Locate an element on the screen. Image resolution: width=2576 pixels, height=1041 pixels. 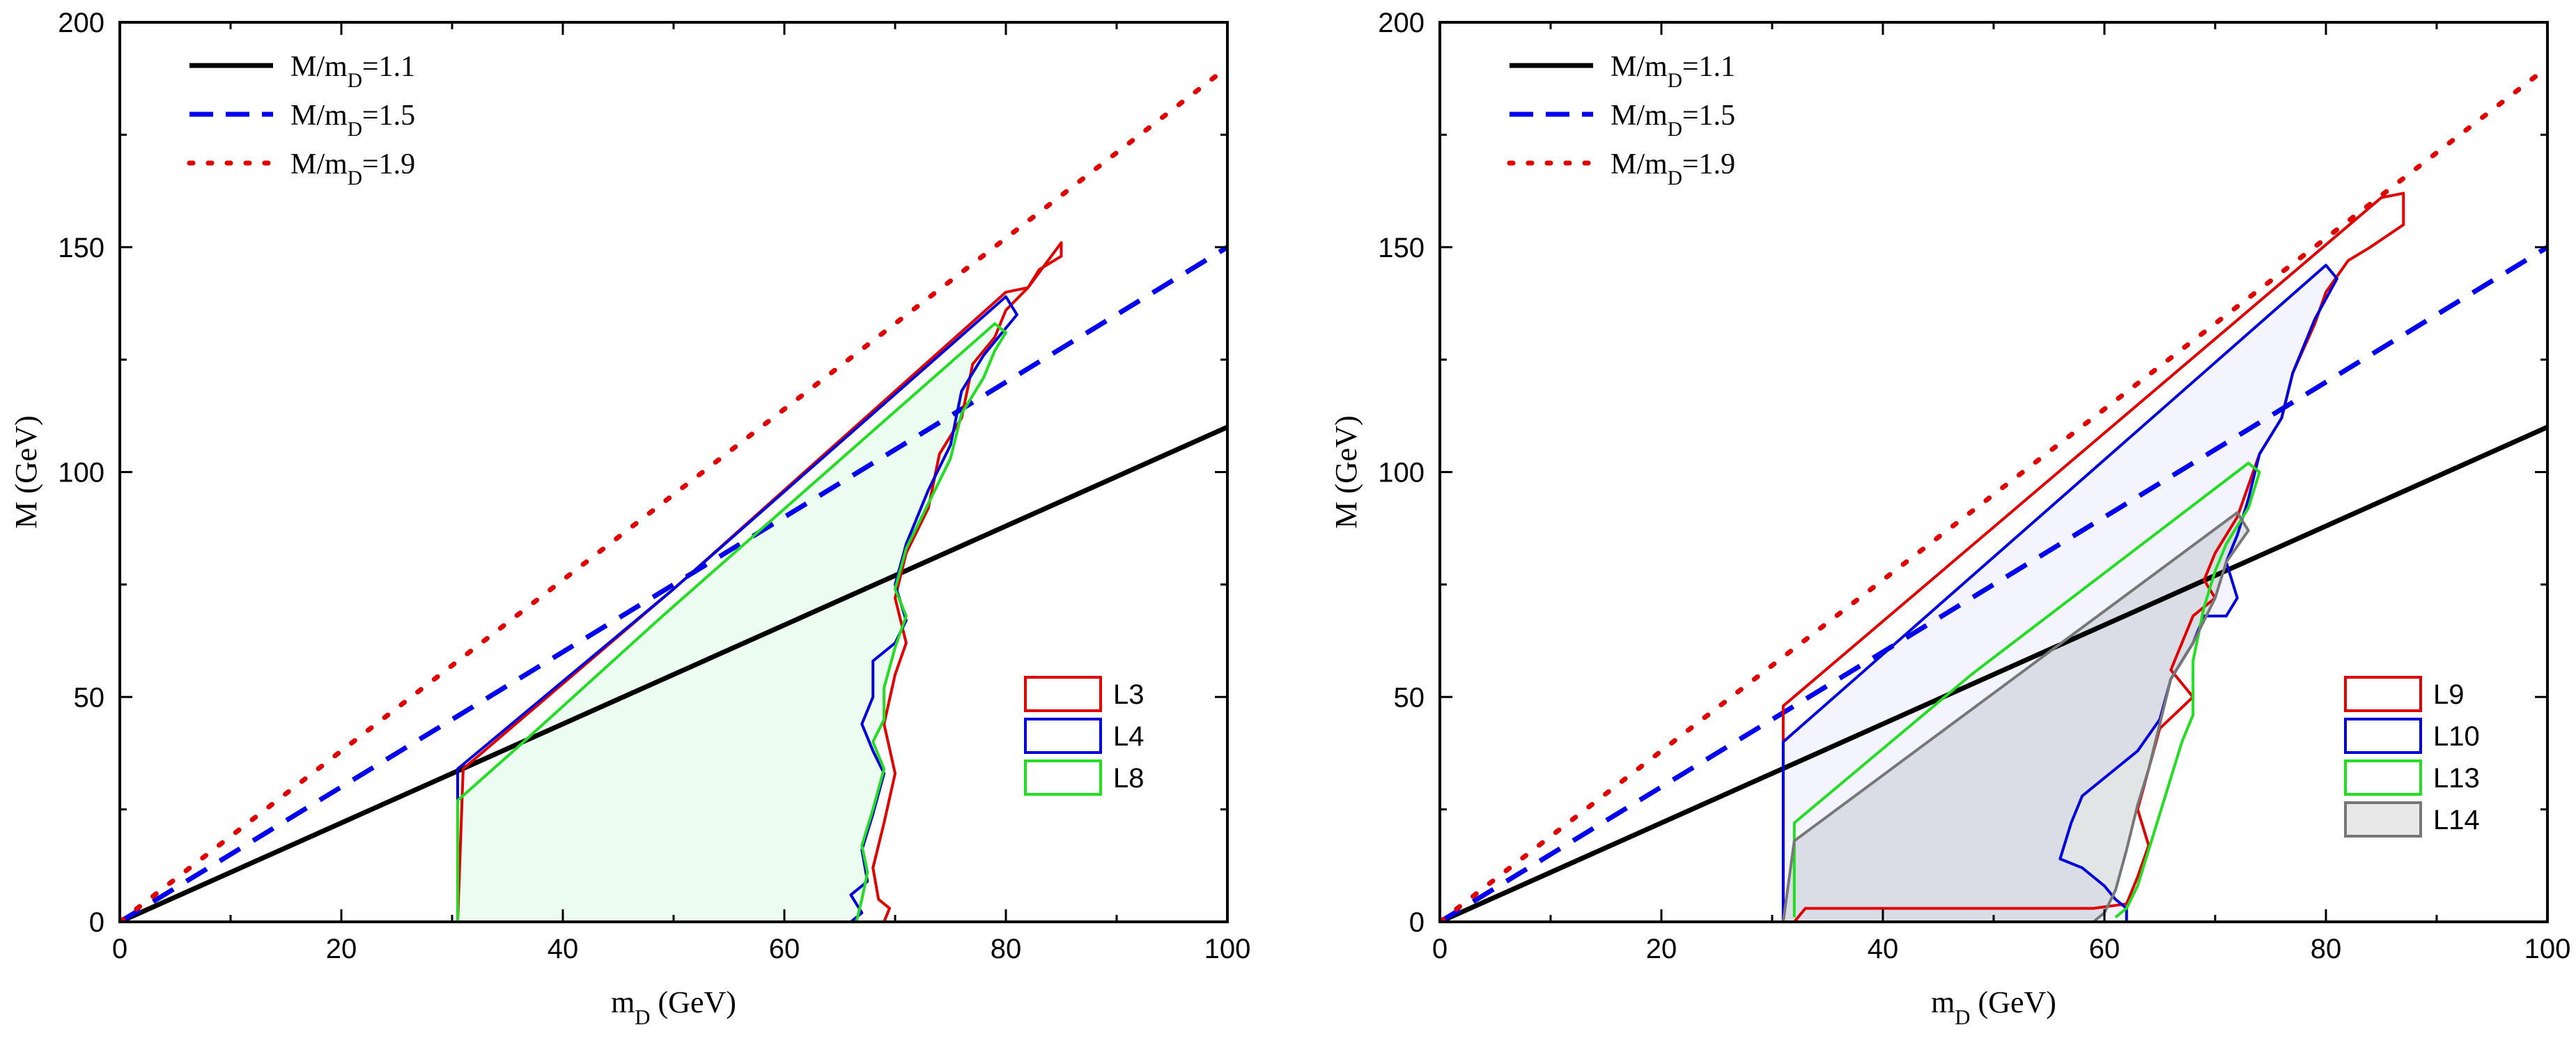
legend-swatch-L14 is located at coordinates (2383, 820).